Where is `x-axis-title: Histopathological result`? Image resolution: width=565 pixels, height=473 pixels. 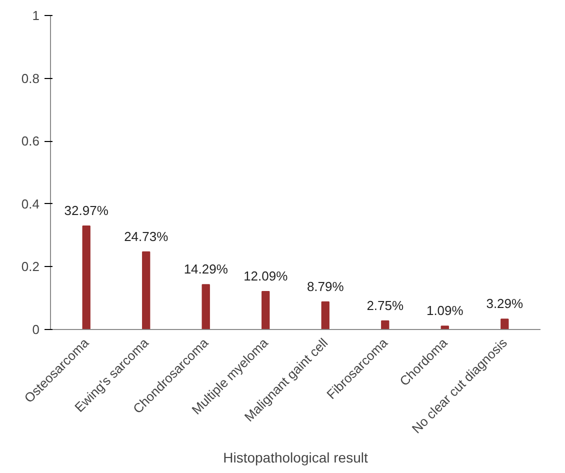
x-axis-title: Histopathological result is located at coordinates (295, 458).